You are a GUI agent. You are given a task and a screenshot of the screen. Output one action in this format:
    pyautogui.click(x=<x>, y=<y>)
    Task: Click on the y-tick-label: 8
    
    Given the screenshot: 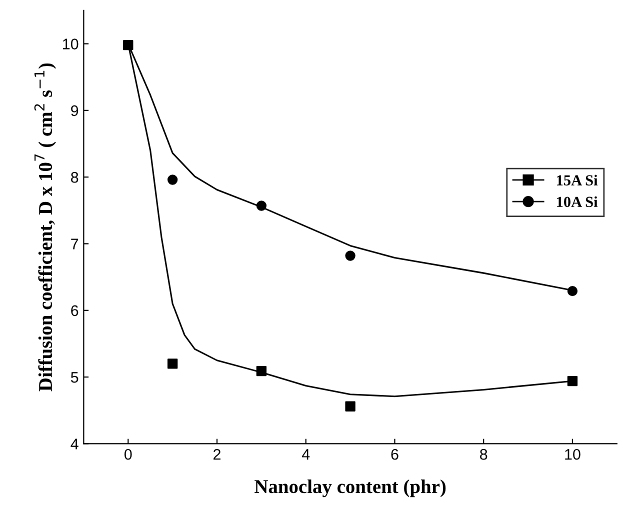 What is the action you would take?
    pyautogui.click(x=74, y=177)
    